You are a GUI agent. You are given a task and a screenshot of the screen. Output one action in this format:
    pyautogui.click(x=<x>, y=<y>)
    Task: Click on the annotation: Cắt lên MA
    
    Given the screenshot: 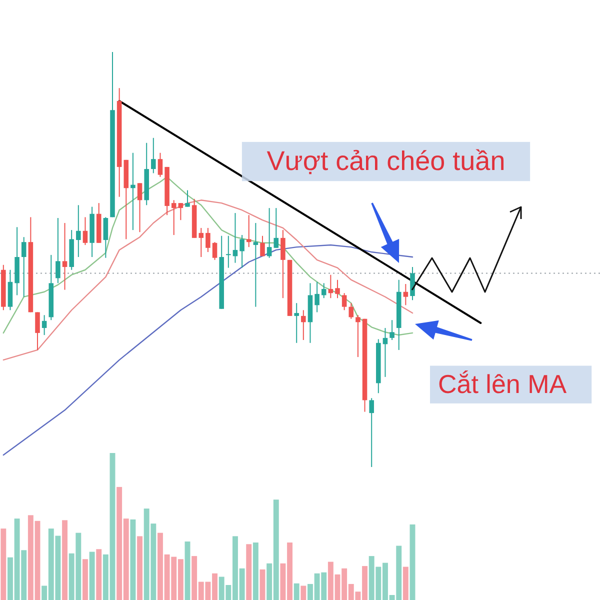 What is the action you would take?
    pyautogui.click(x=503, y=383)
    